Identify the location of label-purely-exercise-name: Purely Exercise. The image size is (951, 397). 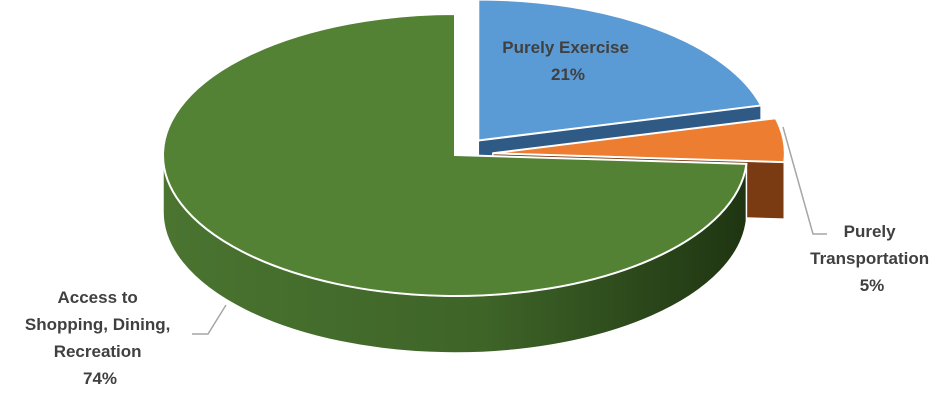
(565, 47).